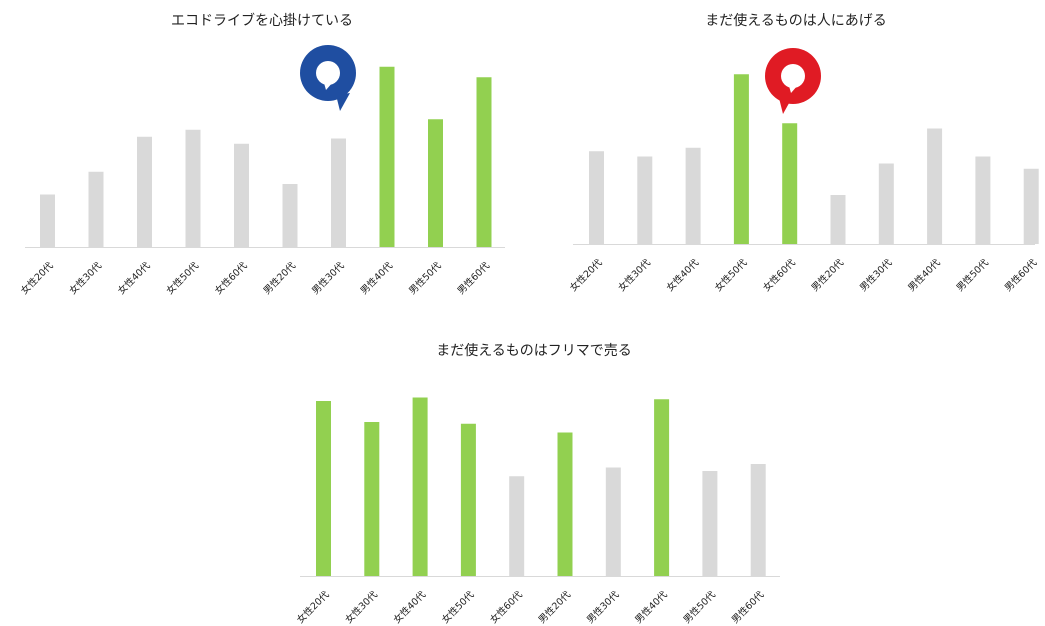 The image size is (1045, 626). Describe the element at coordinates (534, 350) in the screenshot. I see `chart-title: まだ使えるものはフリマで売る` at that location.